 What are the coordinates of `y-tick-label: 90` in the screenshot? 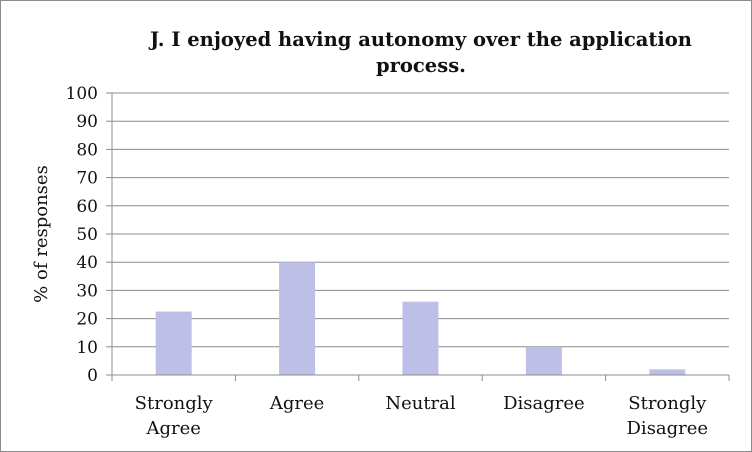 It's located at (87, 122).